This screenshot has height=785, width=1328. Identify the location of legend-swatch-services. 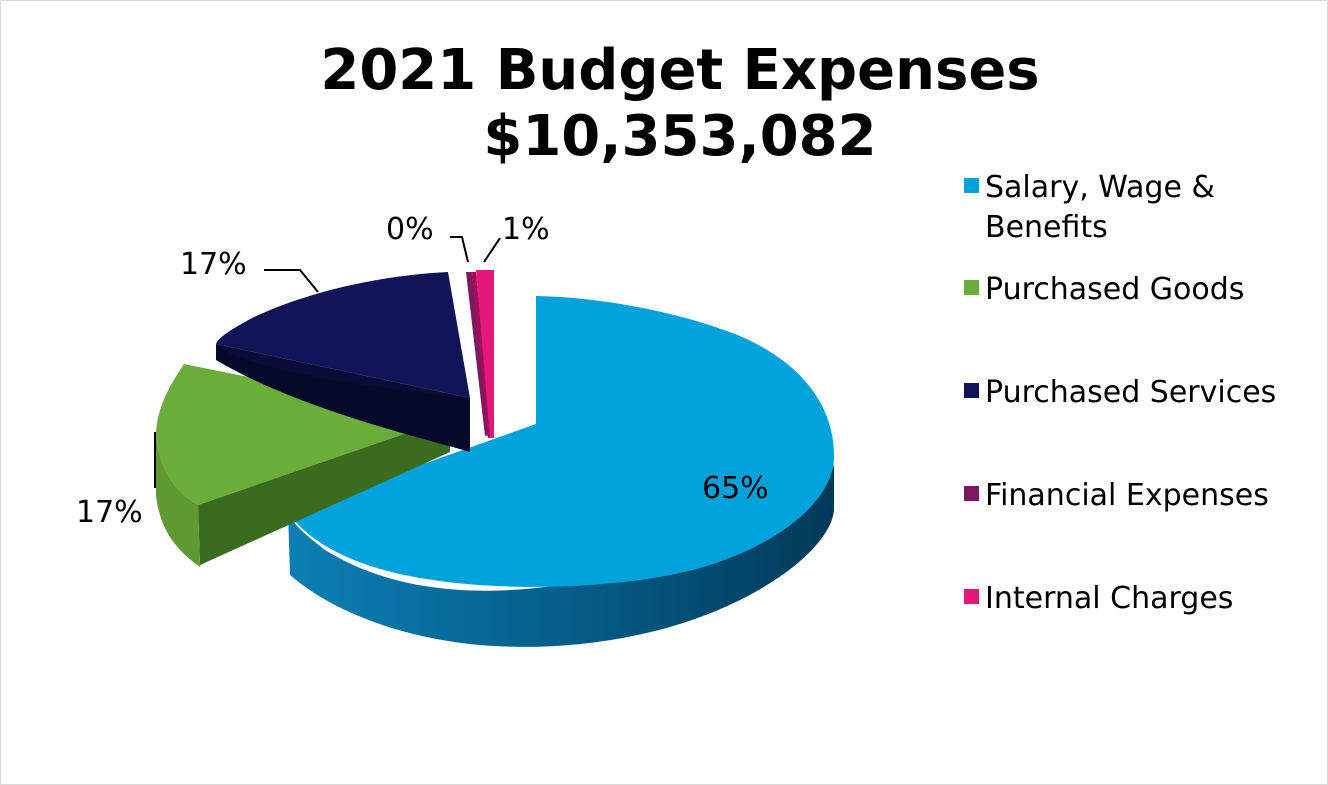
(971, 390).